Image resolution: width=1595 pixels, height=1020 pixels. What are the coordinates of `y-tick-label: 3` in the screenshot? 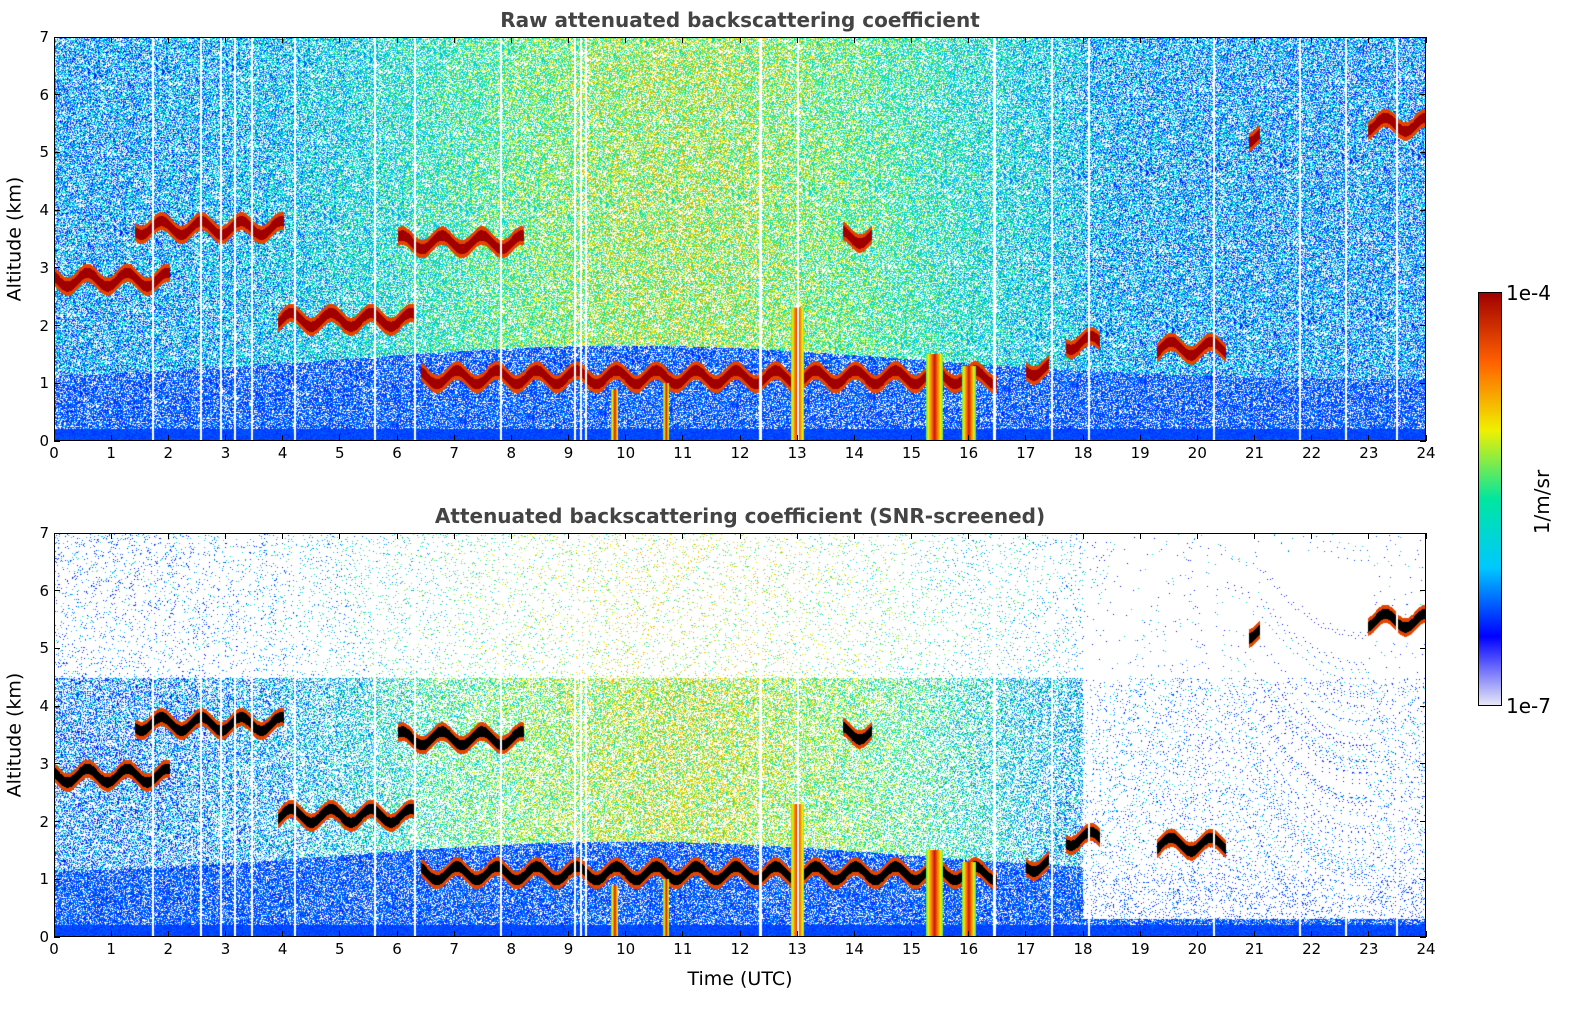 It's located at (44, 763).